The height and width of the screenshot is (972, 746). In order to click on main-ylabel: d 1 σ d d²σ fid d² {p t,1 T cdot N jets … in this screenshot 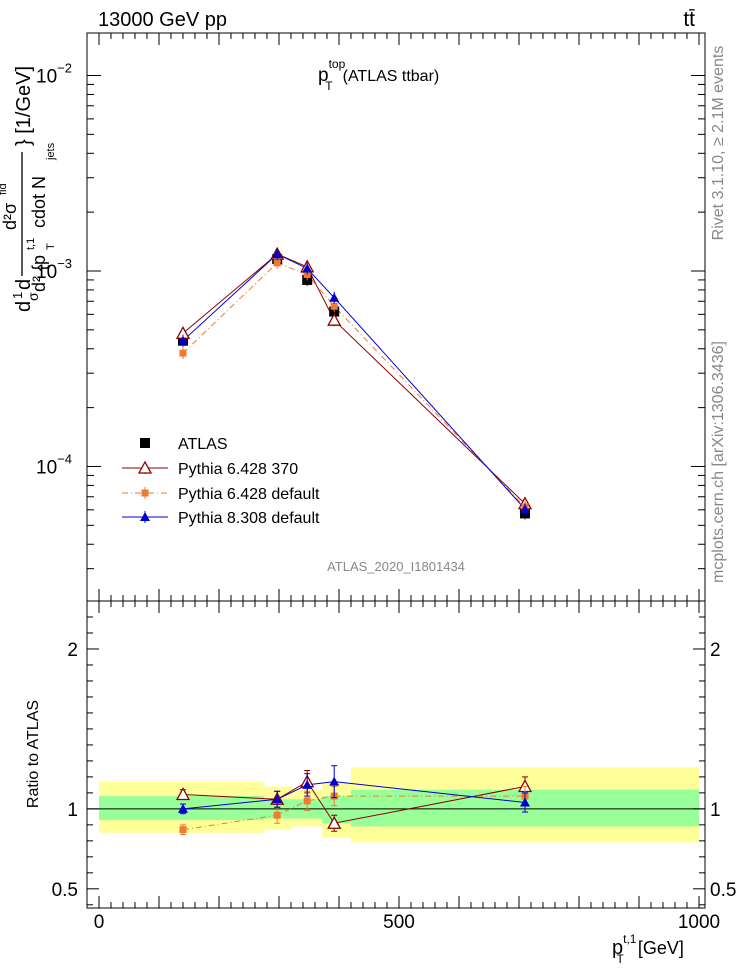, I will do `click(28, 189)`.